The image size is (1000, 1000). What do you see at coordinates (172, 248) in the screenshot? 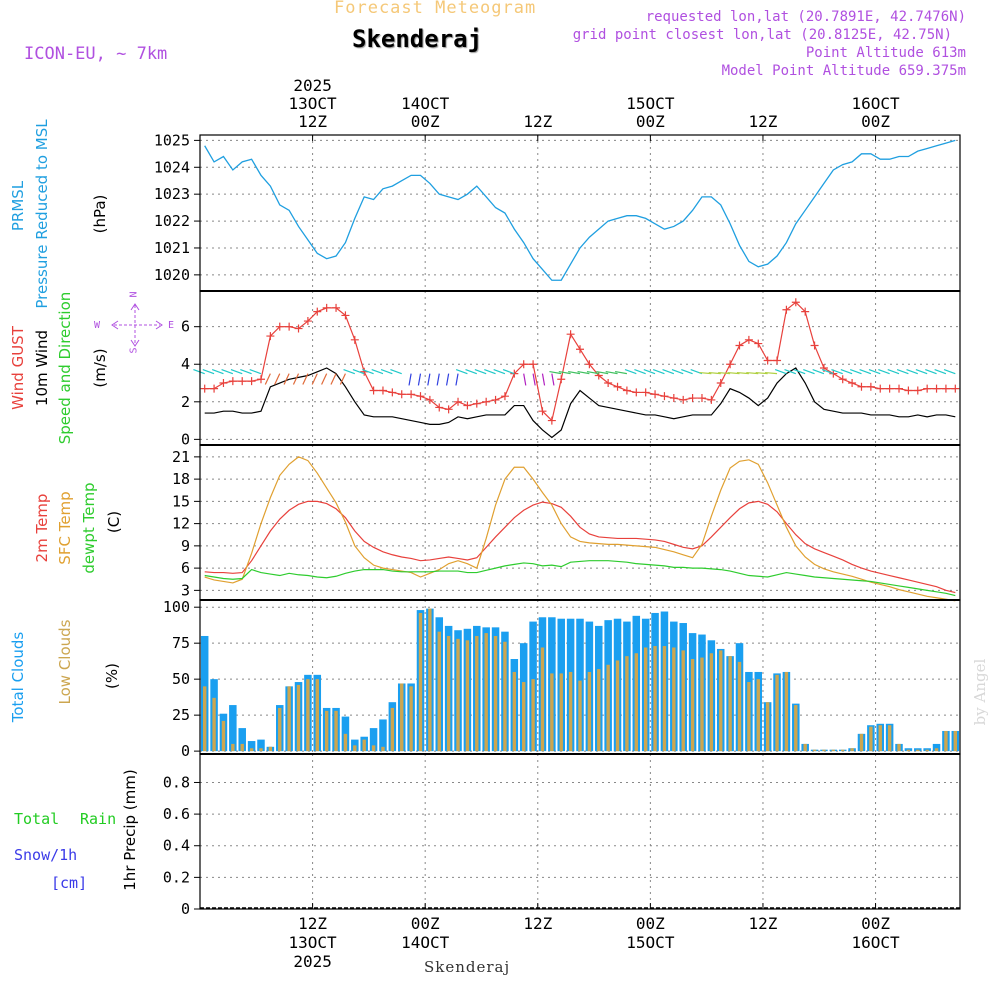
I see `y-tick-label: 1021` at bounding box center [172, 248].